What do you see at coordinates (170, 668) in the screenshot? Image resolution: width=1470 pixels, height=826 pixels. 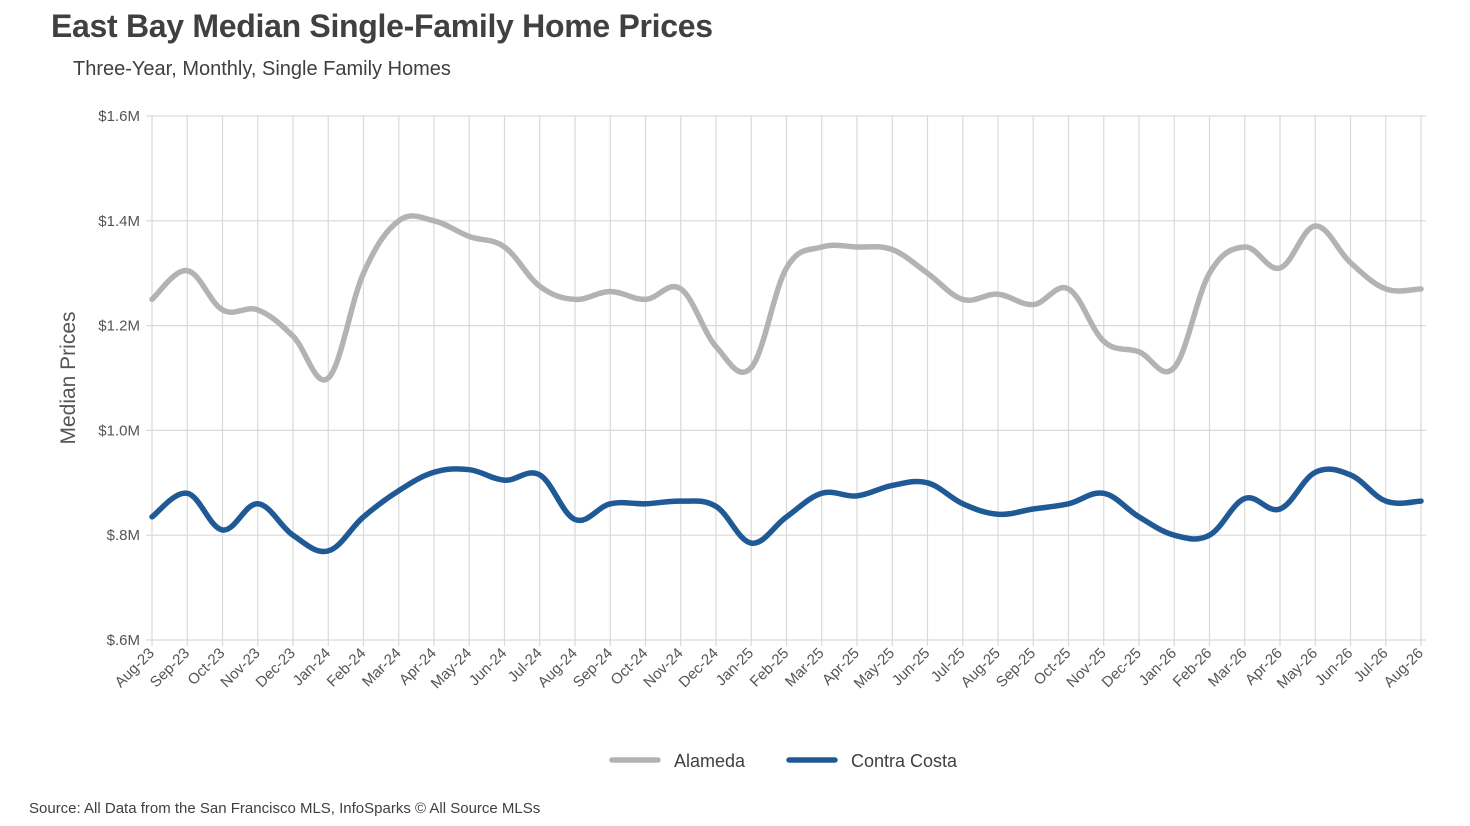 I see `x-tick-label: Sep-23` at bounding box center [170, 668].